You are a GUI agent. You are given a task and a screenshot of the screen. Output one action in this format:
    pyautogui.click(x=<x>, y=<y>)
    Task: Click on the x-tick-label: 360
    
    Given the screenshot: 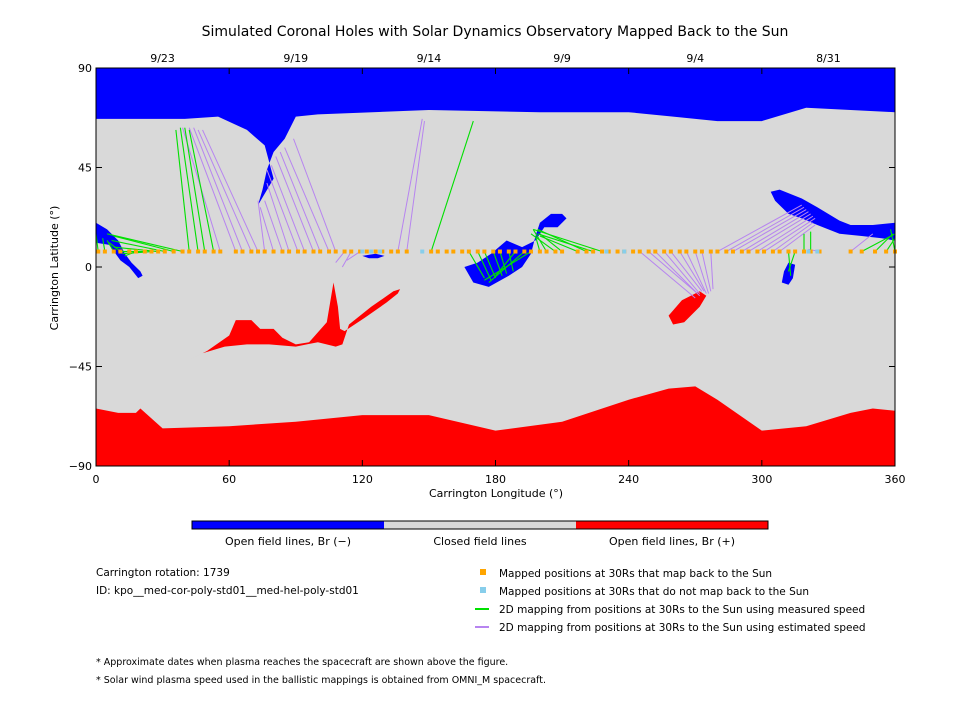 What is the action you would take?
    pyautogui.click(x=895, y=479)
    